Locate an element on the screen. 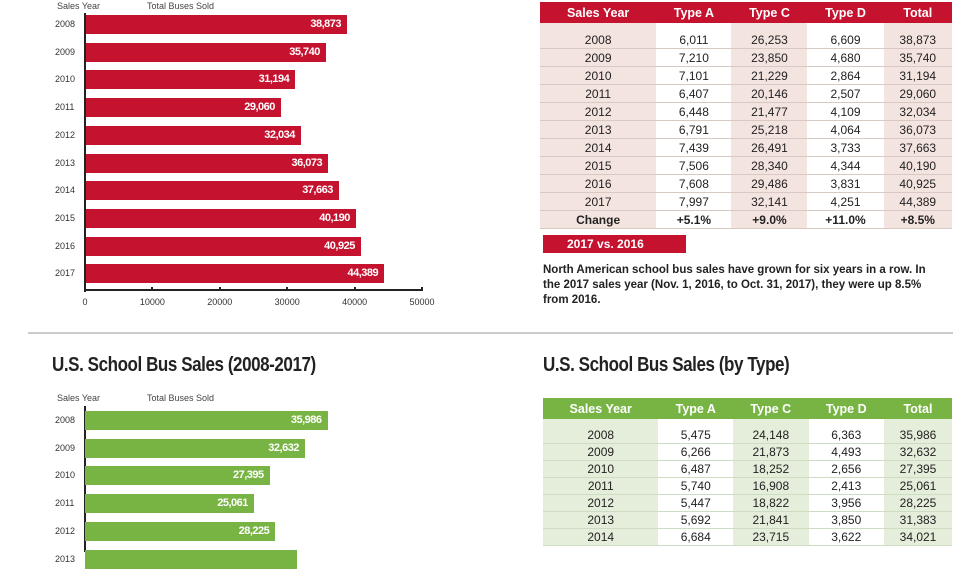  table-cell: 3,622 is located at coordinates (846, 537).